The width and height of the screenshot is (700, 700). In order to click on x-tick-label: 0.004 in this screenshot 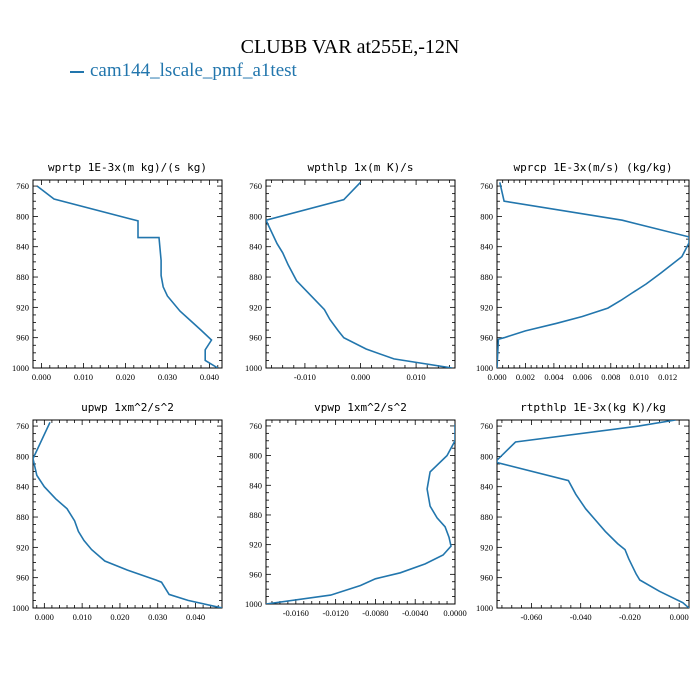, I will do `click(554, 377)`.